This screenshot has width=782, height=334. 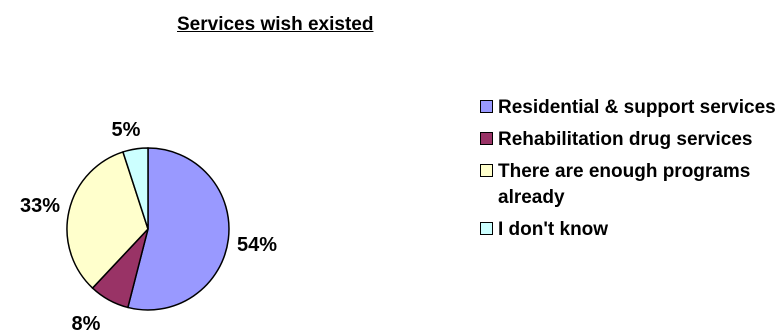 I want to click on legend-item-residential: Residential & support services, so click(x=630, y=108).